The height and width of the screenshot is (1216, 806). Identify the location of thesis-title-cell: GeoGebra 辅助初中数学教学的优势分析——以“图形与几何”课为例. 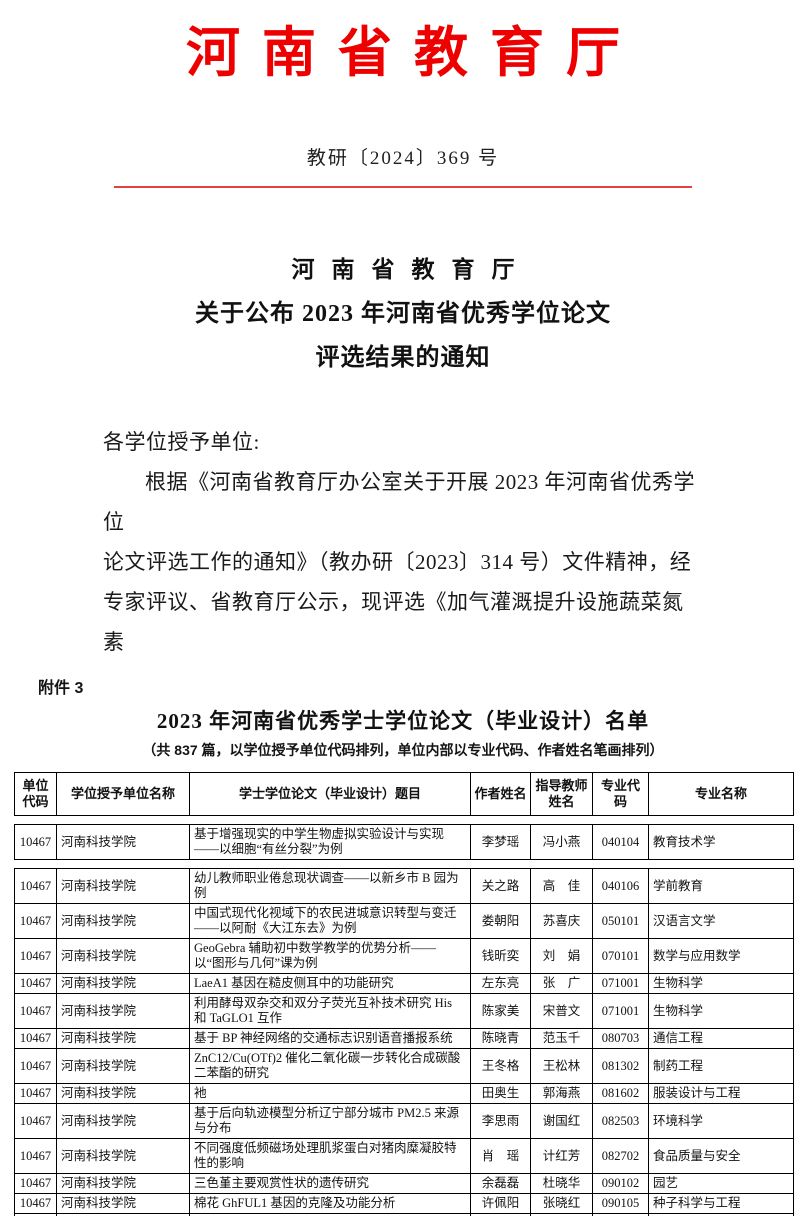
(330, 956).